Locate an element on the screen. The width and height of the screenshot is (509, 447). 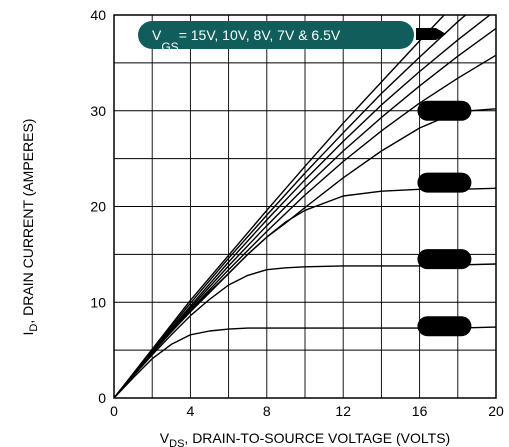
y-tick-label: 30 is located at coordinates (98, 111).